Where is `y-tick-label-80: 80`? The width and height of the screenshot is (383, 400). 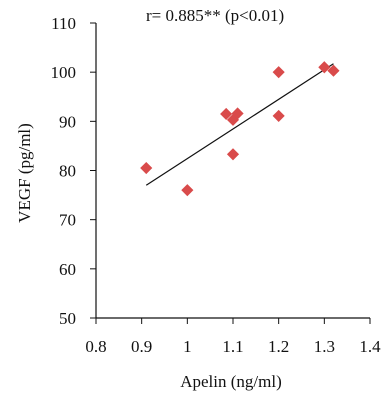 y-tick-label-80: 80 is located at coordinates (67, 171).